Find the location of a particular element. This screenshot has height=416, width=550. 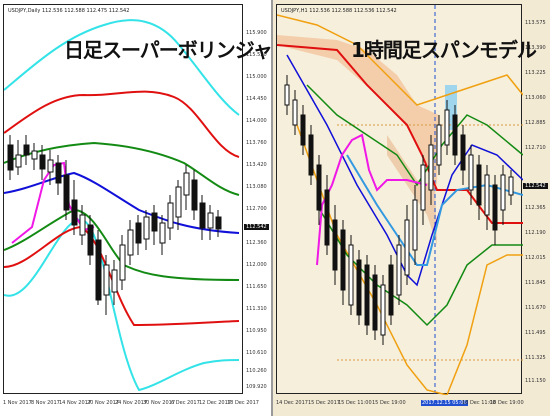

orange-upper-band is located at coordinates (400, 60).